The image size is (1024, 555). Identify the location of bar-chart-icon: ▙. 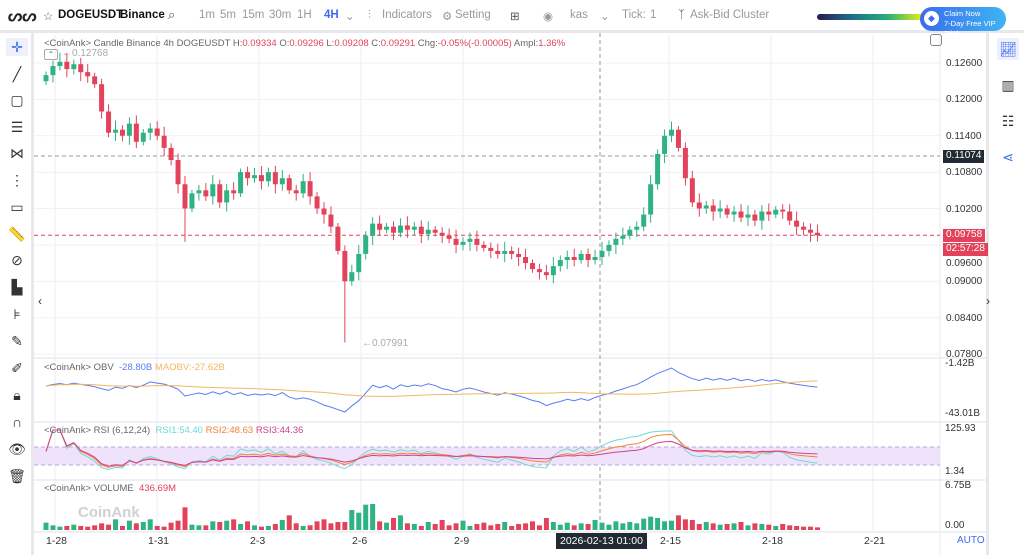
(17, 287).